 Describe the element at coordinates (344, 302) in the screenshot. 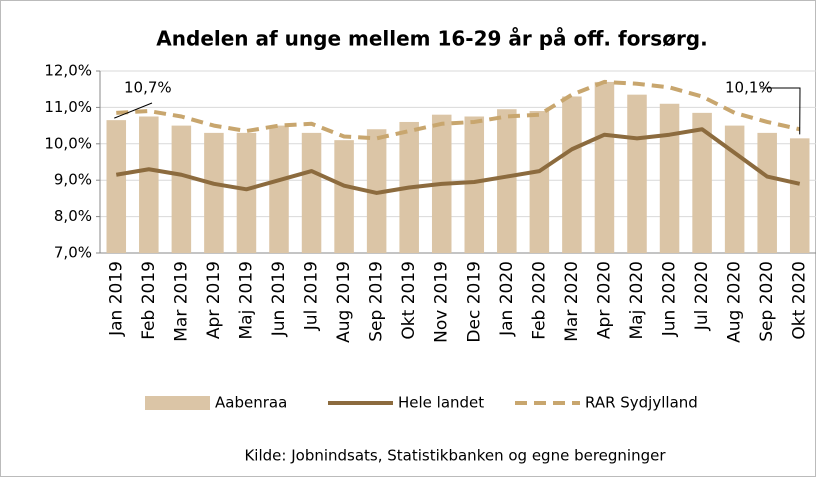

I see `x-tick-label: Aug 2019` at that location.